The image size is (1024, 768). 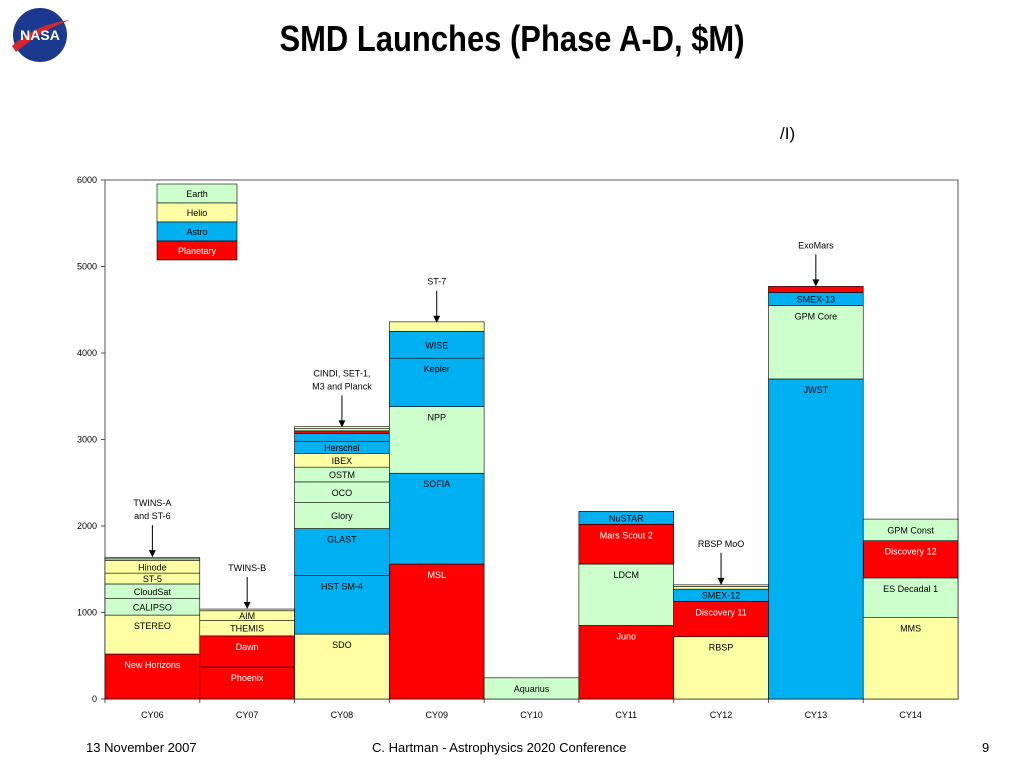 What do you see at coordinates (721, 648) in the screenshot?
I see `bar-segment-label: RBSP` at bounding box center [721, 648].